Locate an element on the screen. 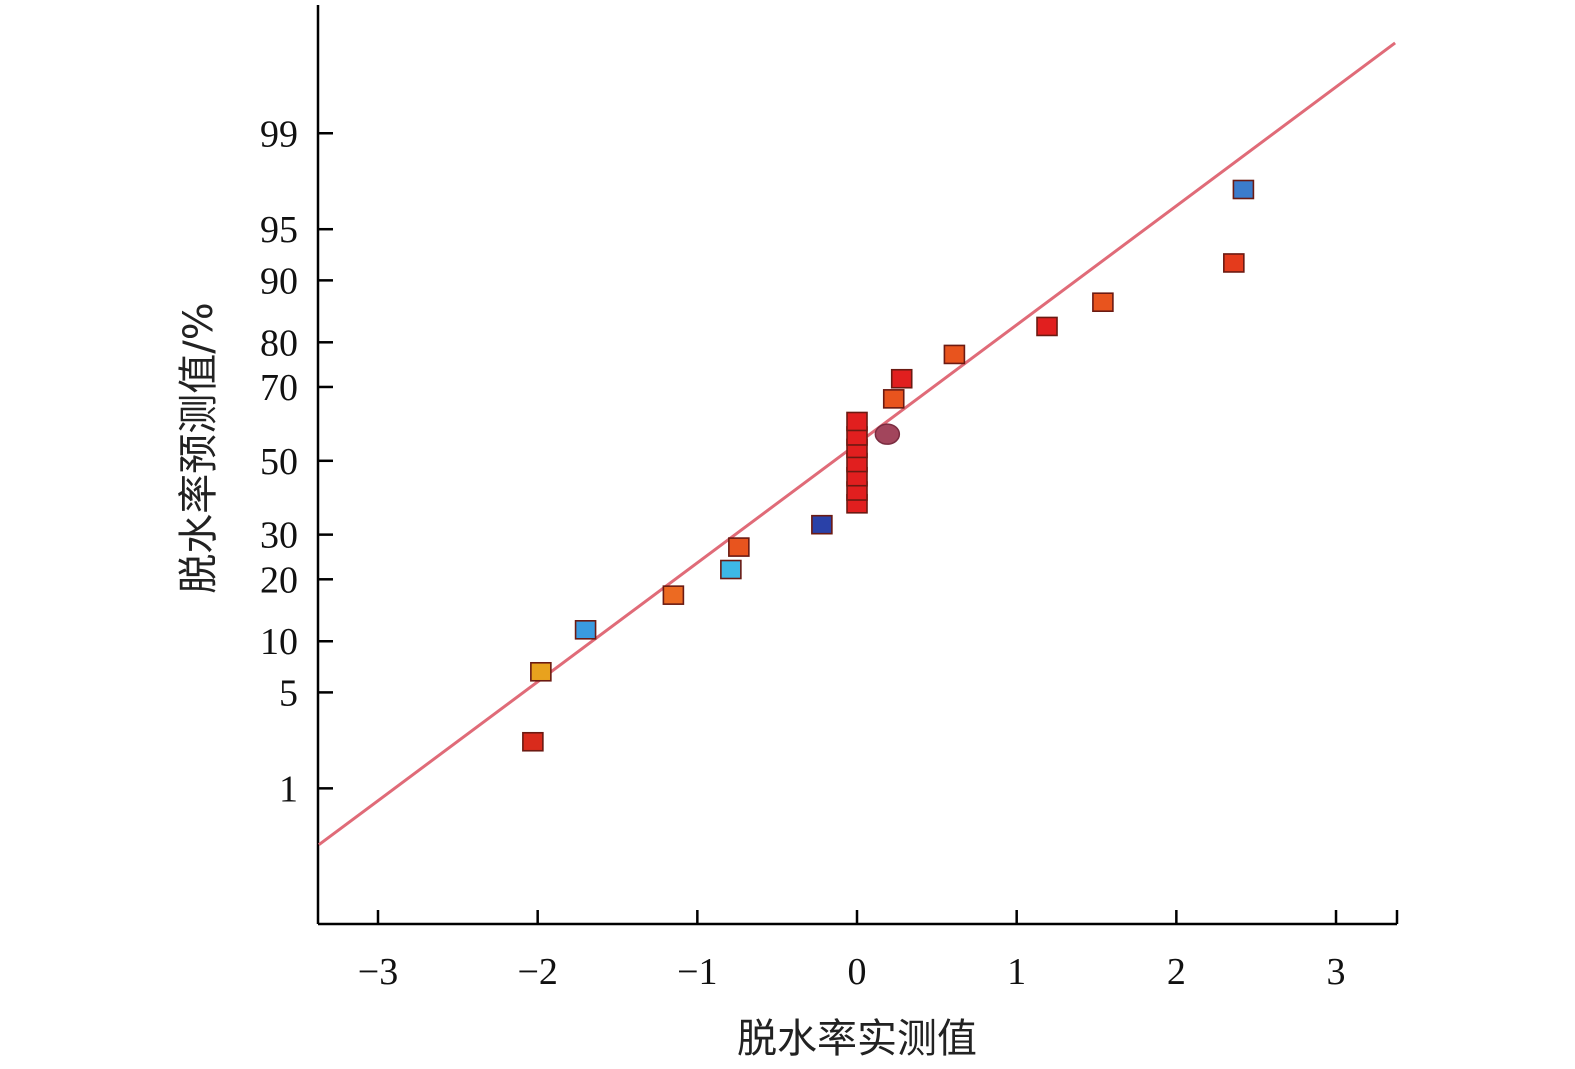 The height and width of the screenshot is (1069, 1575). x-tick-label: 1 is located at coordinates (1016, 972).